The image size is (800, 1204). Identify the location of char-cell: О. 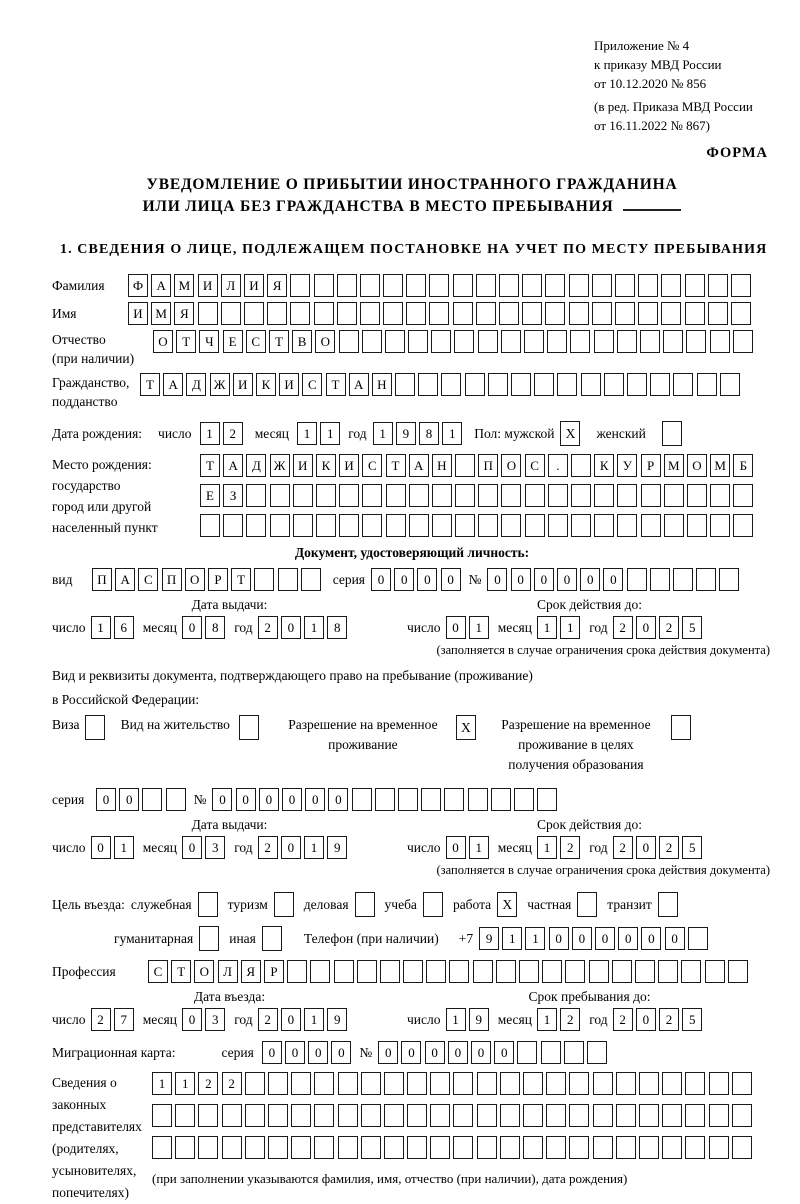
(325, 341).